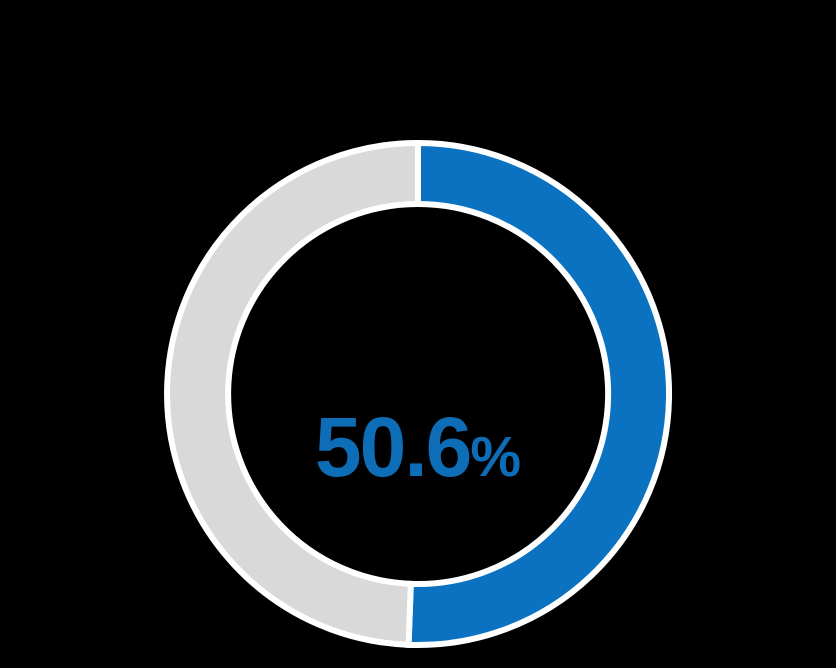 This screenshot has width=836, height=668. Describe the element at coordinates (496, 457) in the screenshot. I see `percent-sign: %` at that location.